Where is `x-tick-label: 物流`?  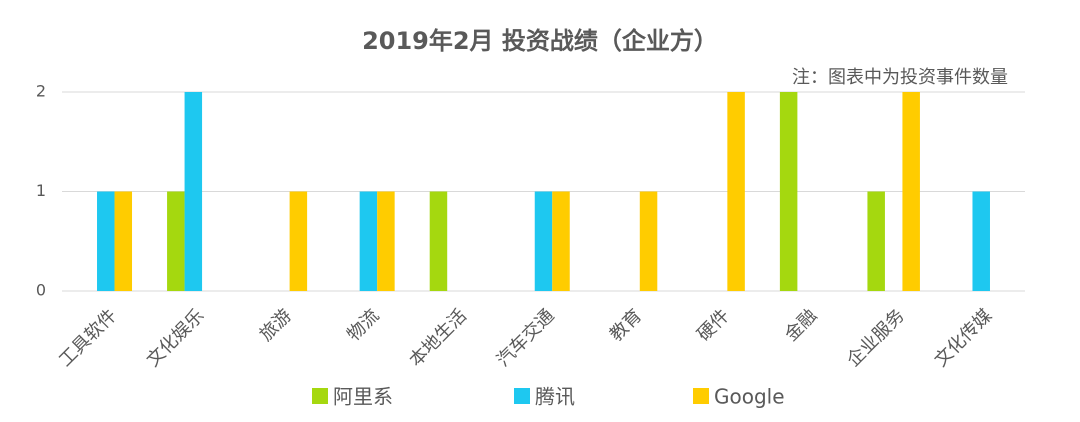
x-tick-label: 物流 is located at coordinates (363, 325).